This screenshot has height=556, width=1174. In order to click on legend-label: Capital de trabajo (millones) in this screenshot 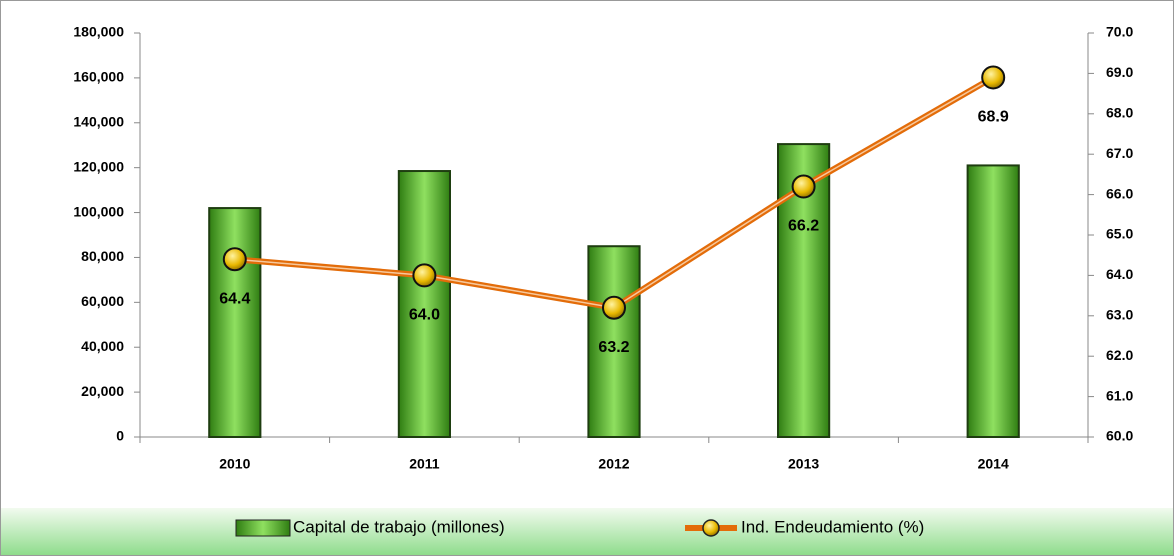, I will do `click(399, 526)`.